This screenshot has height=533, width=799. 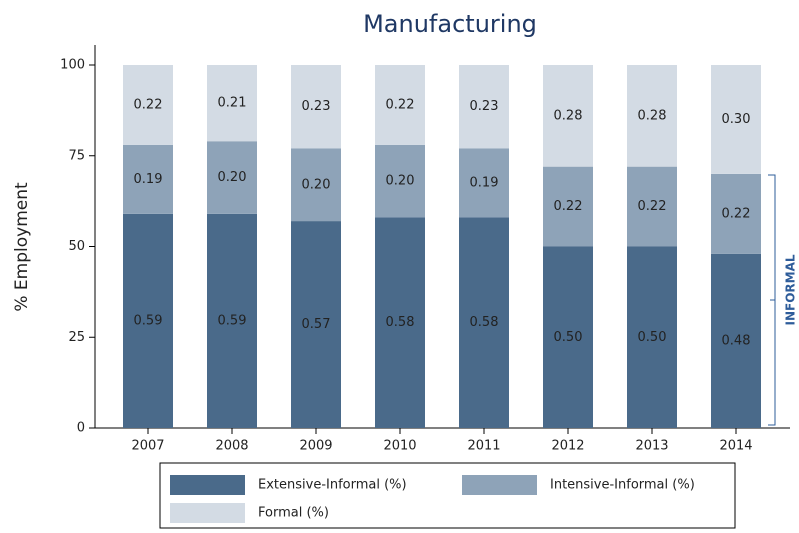 I want to click on informal-bracket, so click(x=772, y=300).